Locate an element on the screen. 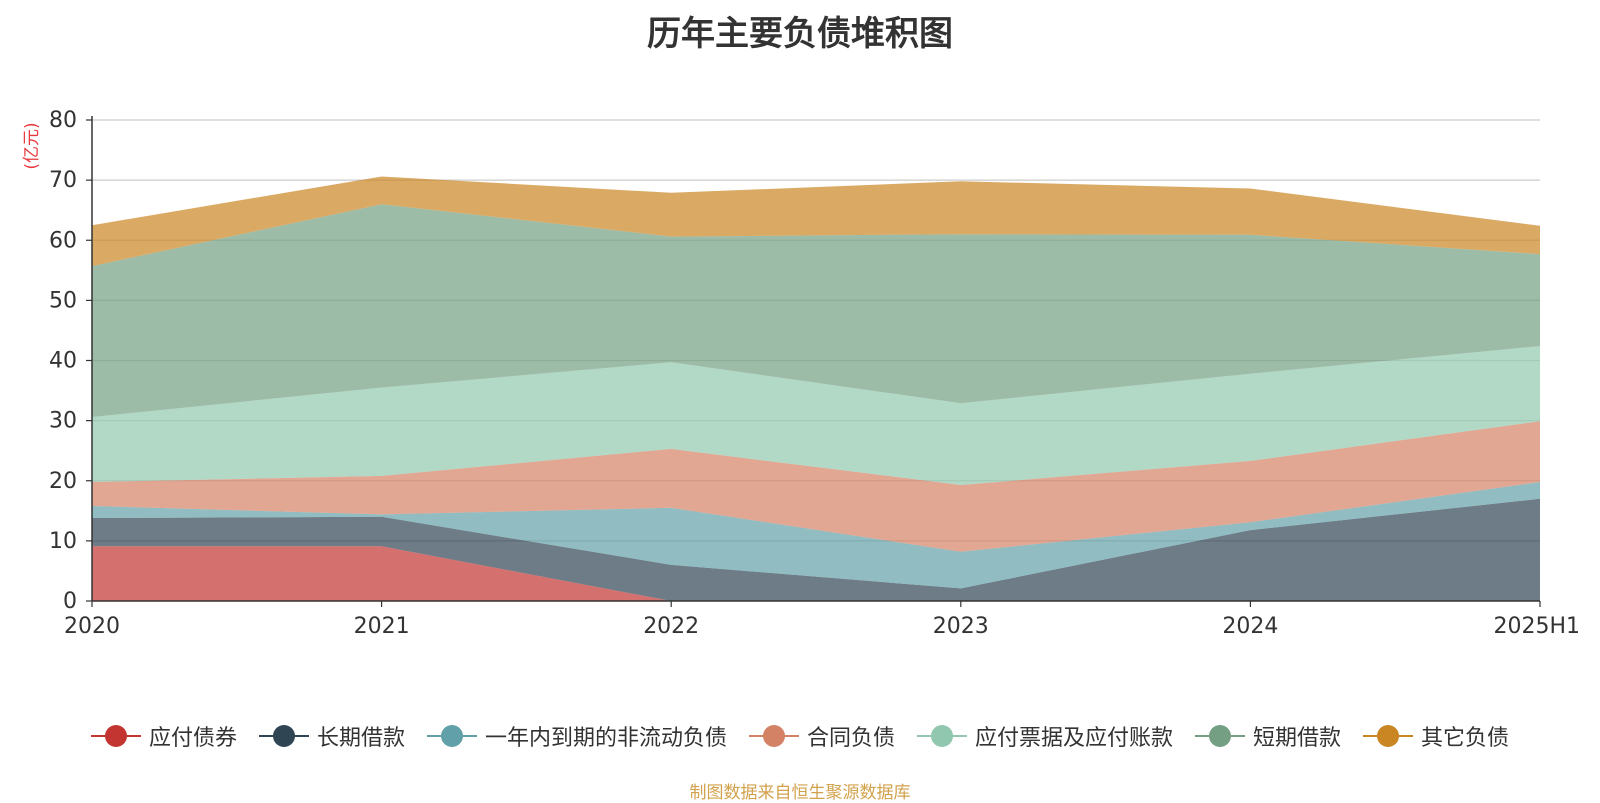  legend-label: 应付债券 is located at coordinates (192, 738).